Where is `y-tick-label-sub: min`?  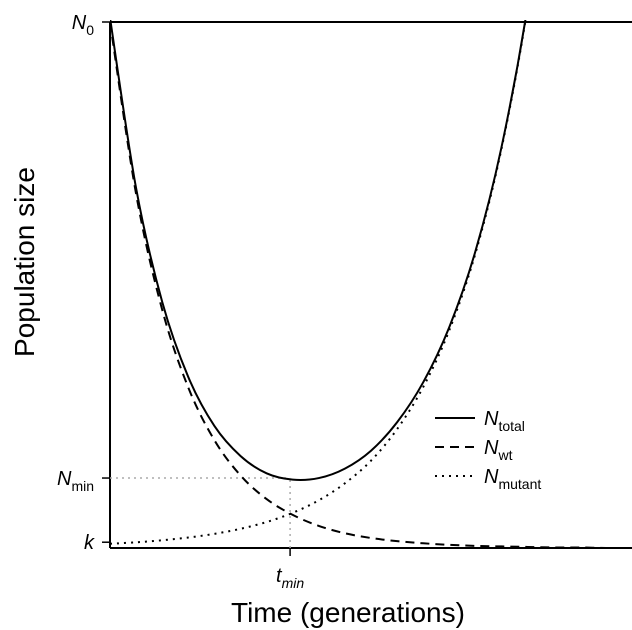
y-tick-label-sub: min is located at coordinates (82, 486).